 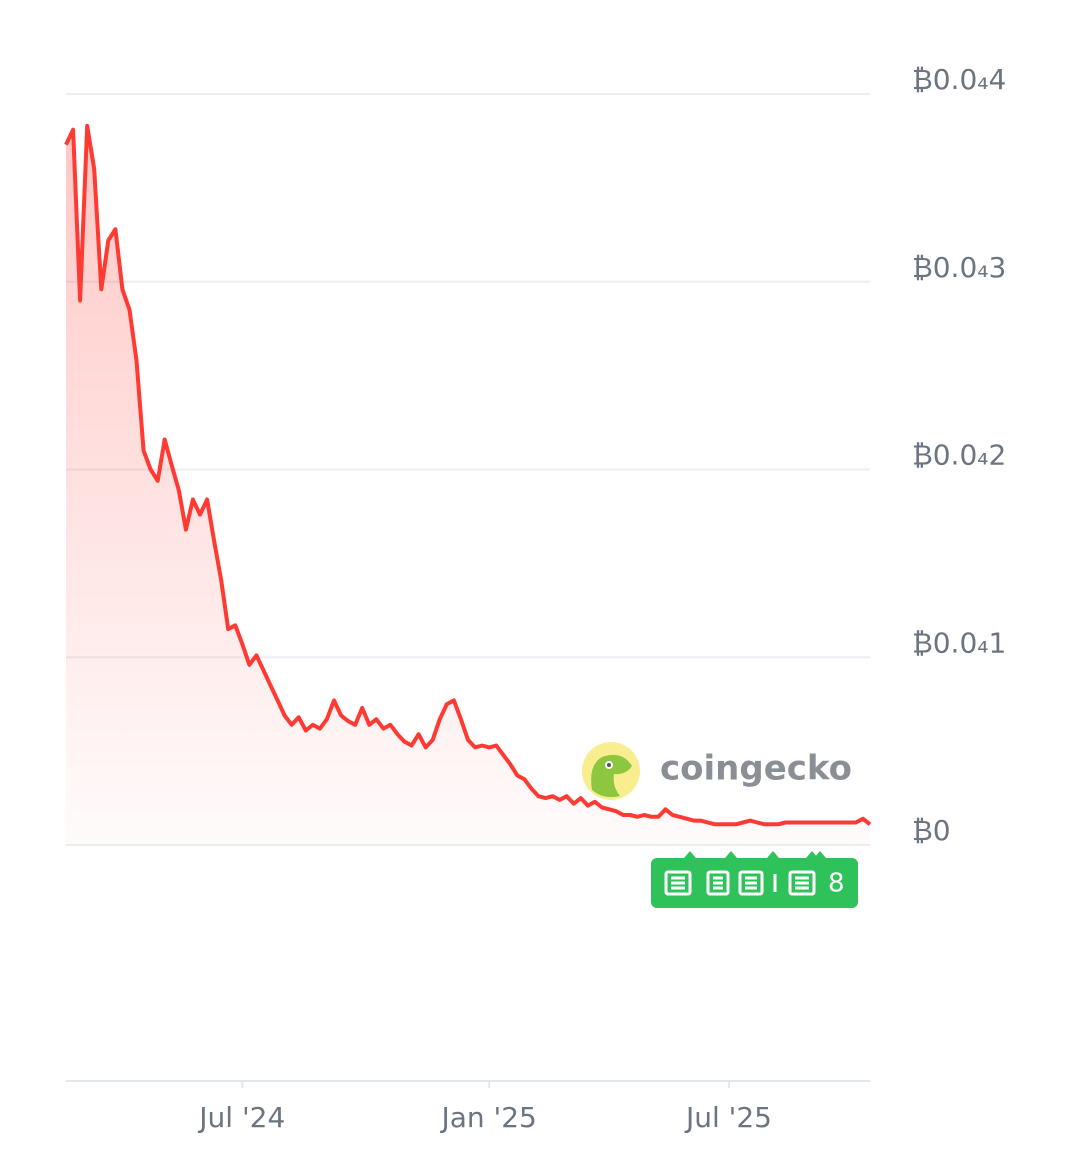 What do you see at coordinates (756, 769) in the screenshot?
I see `watermark-text: coingecko` at bounding box center [756, 769].